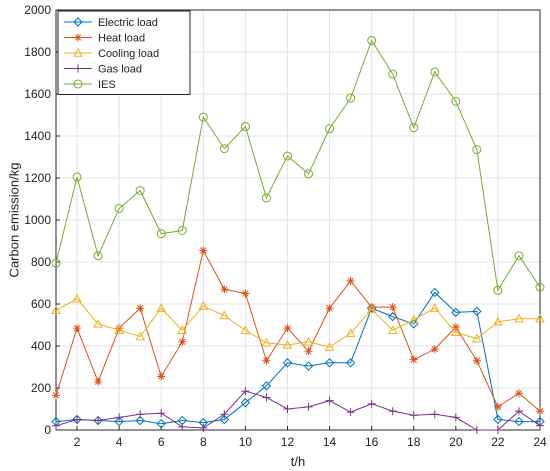  Describe the element at coordinates (310, 437) in the screenshot. I see `x-axis-ticks: 2 4 6 8 10 12 14 16 18 20 22 24` at that location.